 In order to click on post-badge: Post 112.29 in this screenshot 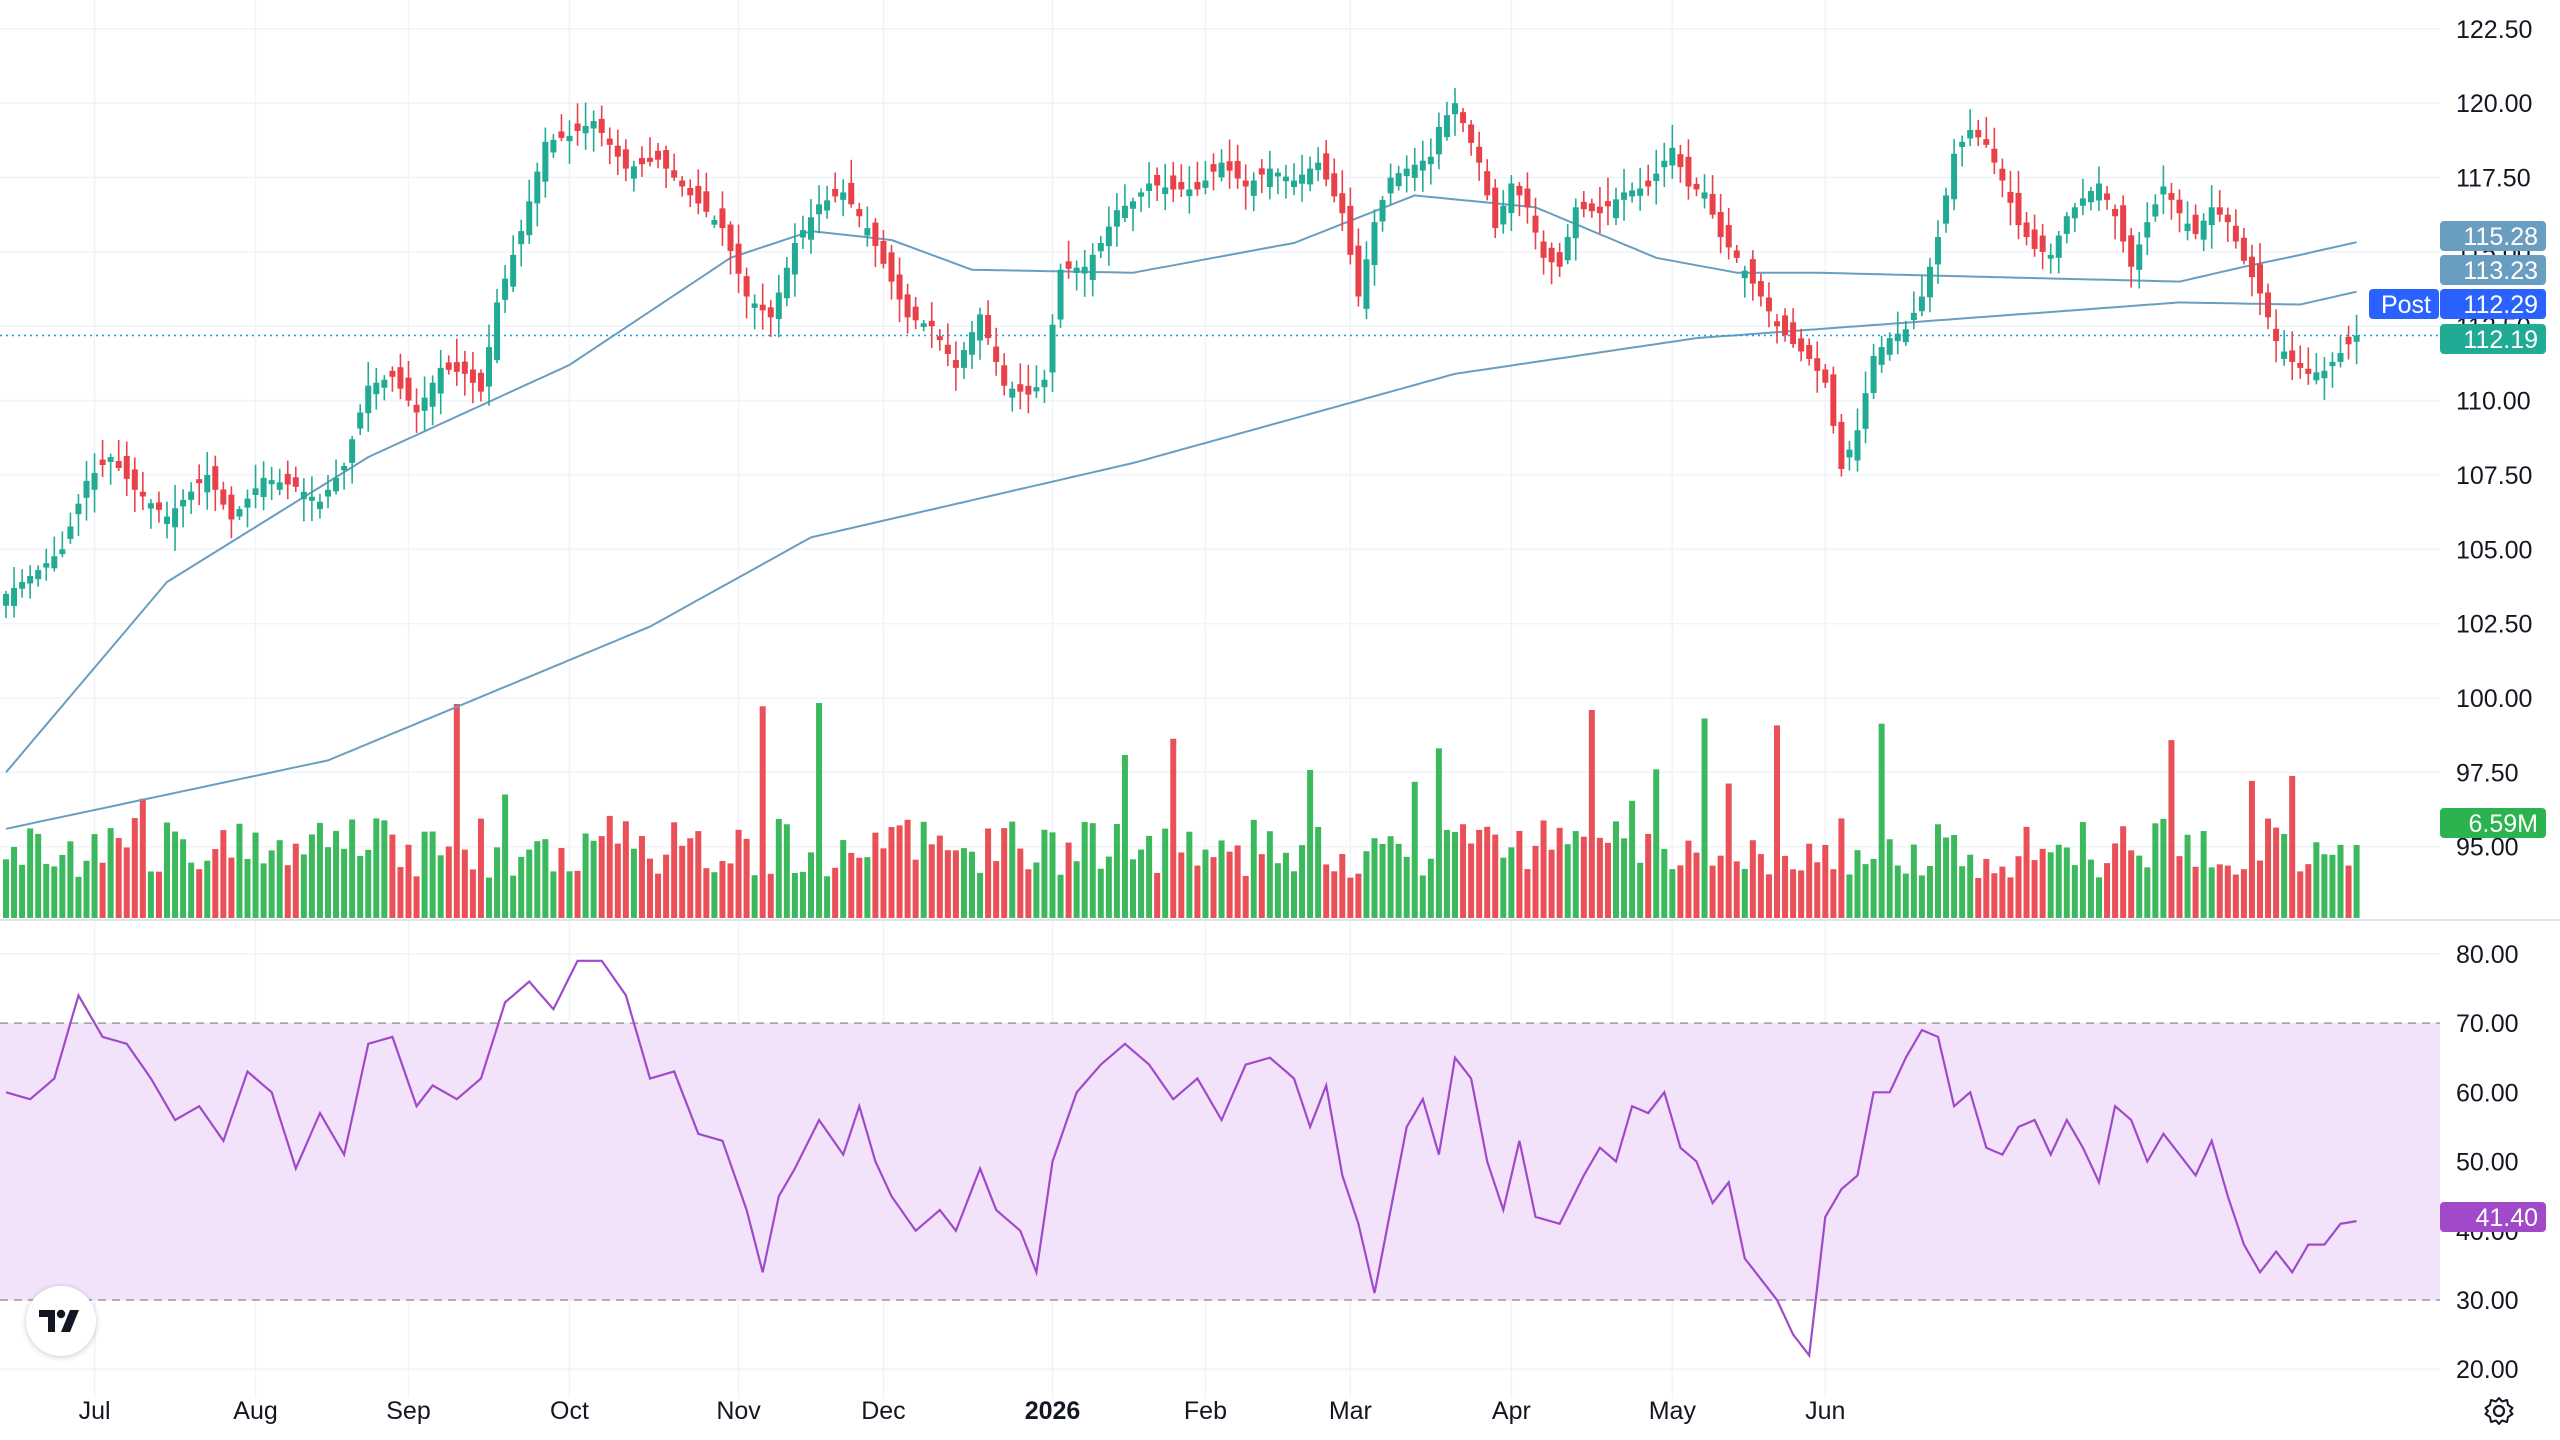, I will do `click(2457, 304)`.